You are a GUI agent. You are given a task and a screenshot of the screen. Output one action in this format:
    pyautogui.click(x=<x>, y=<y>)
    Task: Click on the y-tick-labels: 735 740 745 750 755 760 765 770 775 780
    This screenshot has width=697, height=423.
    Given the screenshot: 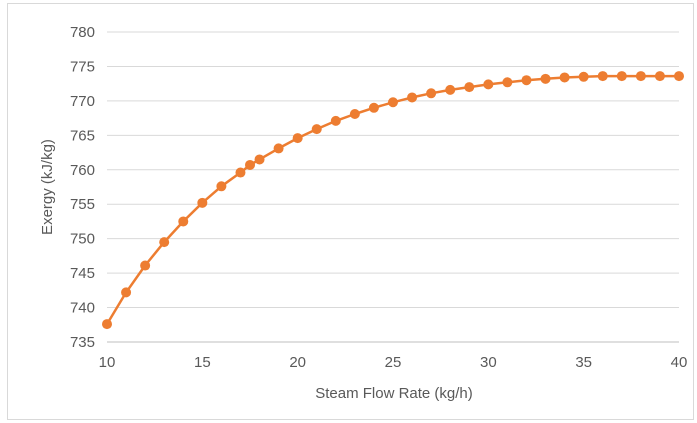 What is the action you would take?
    pyautogui.click(x=82, y=187)
    